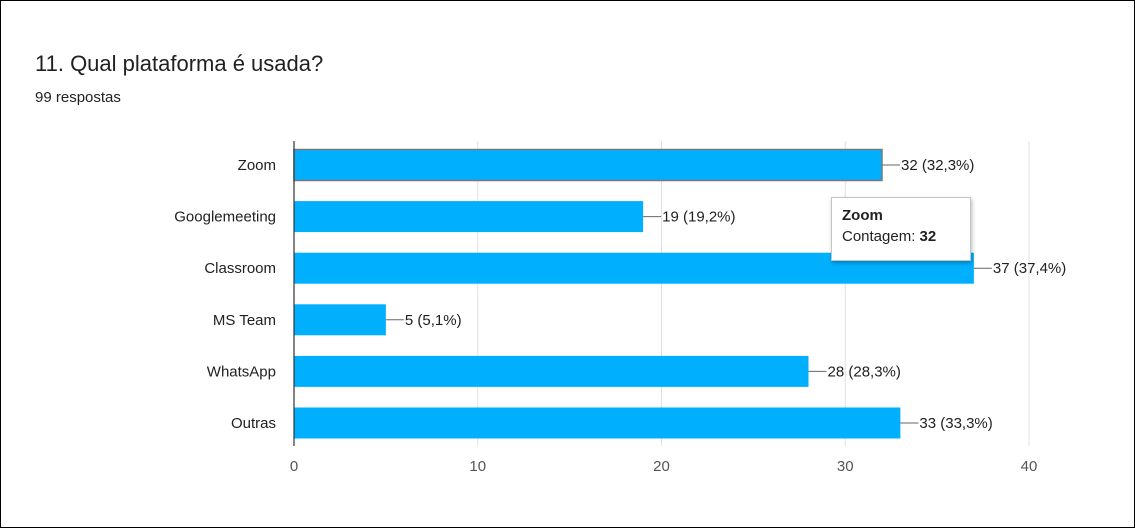 The image size is (1135, 528). I want to click on category-label-4: WhatsApp, so click(241, 371).